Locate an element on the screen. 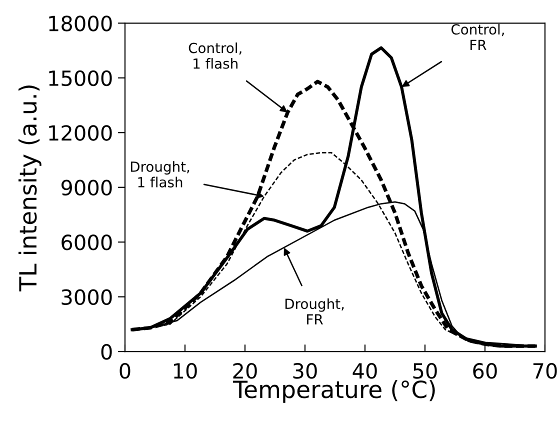  annotation: Control, FR is located at coordinates (477, 37).